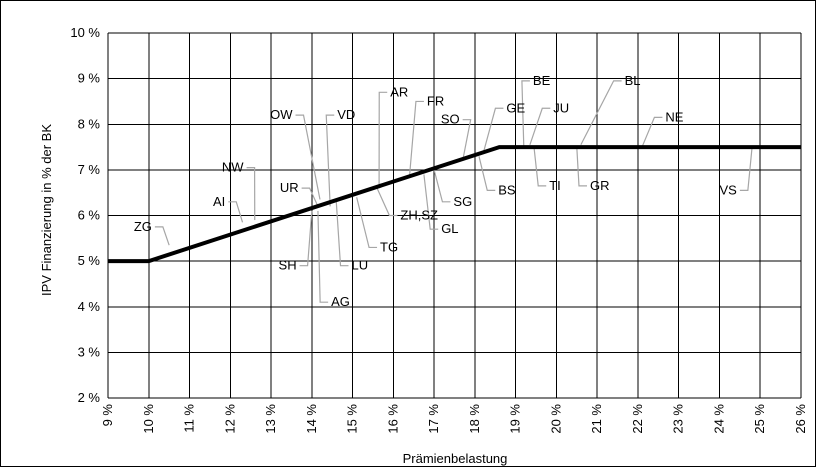 This screenshot has width=818, height=469. I want to click on y-tick-label: 7 %, so click(89, 169).